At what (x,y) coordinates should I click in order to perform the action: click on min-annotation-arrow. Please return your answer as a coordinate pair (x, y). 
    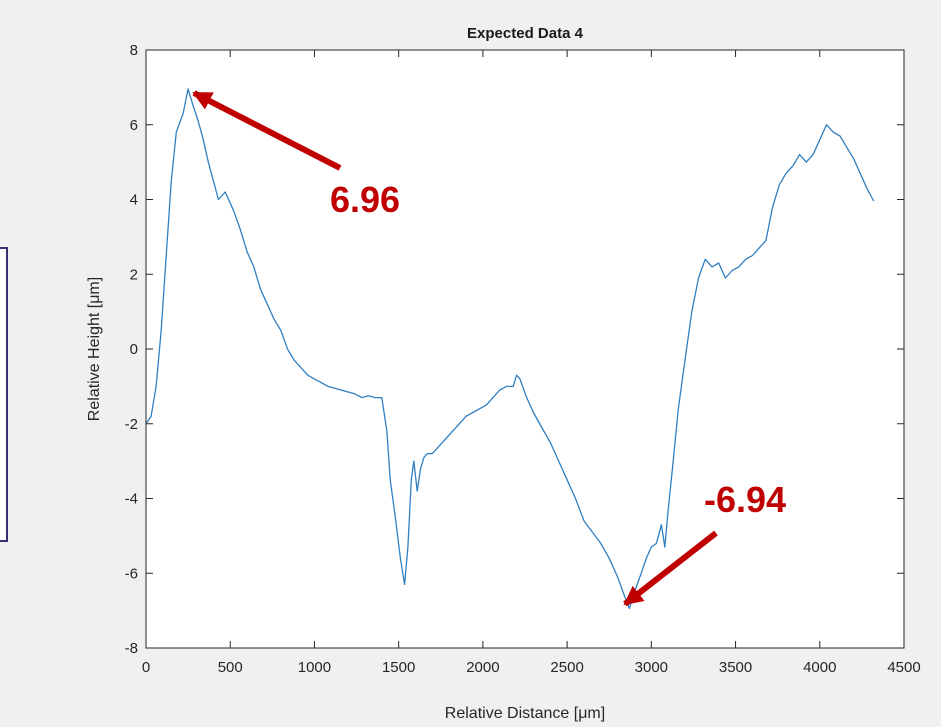
    Looking at the image, I should click on (670, 568).